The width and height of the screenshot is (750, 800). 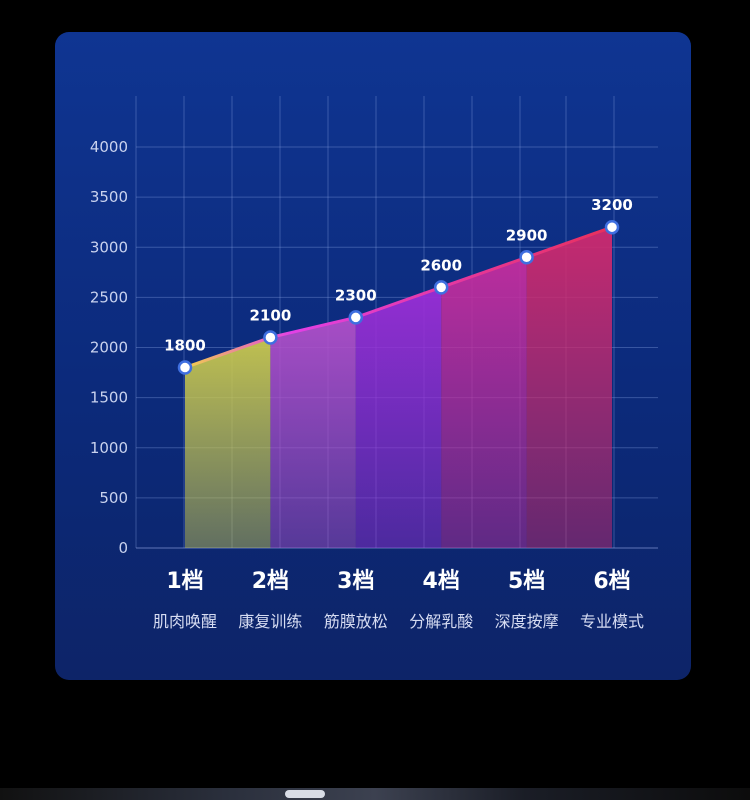 I want to click on data-labels: 1800 2100 2300 2600 2900 3200, so click(x=398, y=275).